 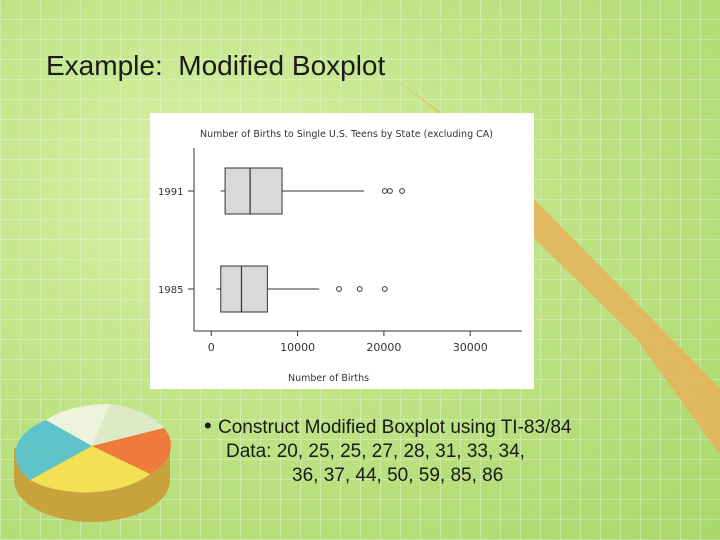 I want to click on pie-slice-teal-front, so click(x=54, y=463).